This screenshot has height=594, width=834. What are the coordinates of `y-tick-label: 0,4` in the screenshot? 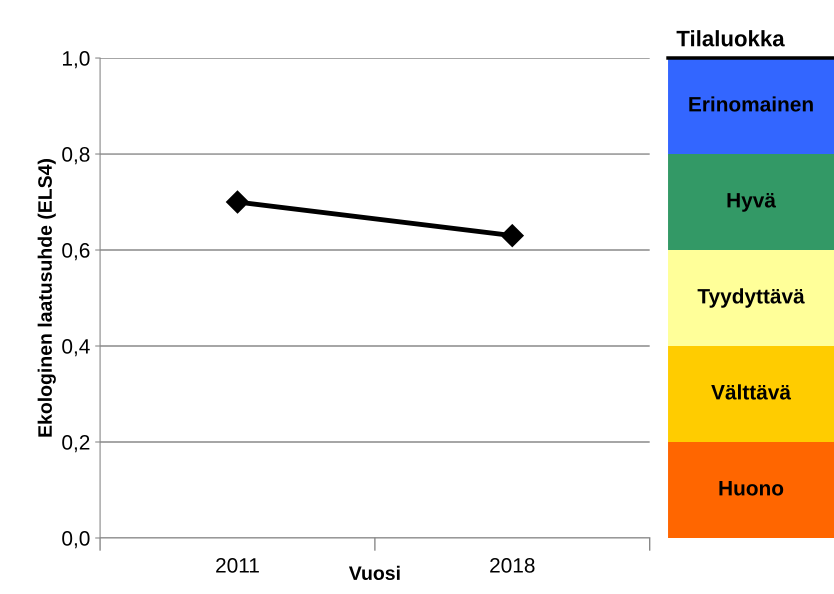 It's located at (76, 347).